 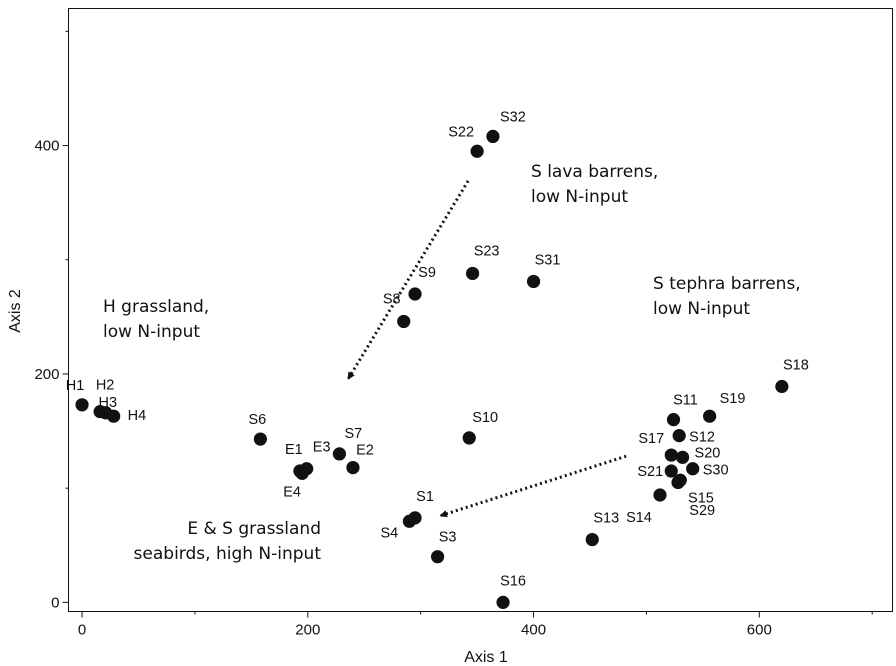 What do you see at coordinates (461, 132) in the screenshot?
I see `point-label: S22` at bounding box center [461, 132].